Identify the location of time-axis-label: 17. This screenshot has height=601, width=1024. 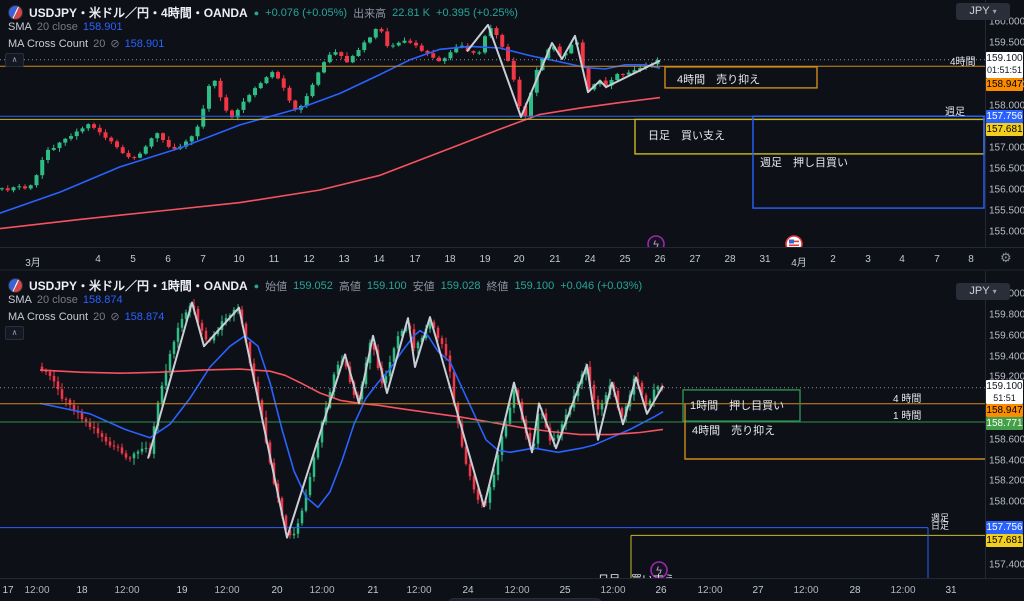
(8, 590).